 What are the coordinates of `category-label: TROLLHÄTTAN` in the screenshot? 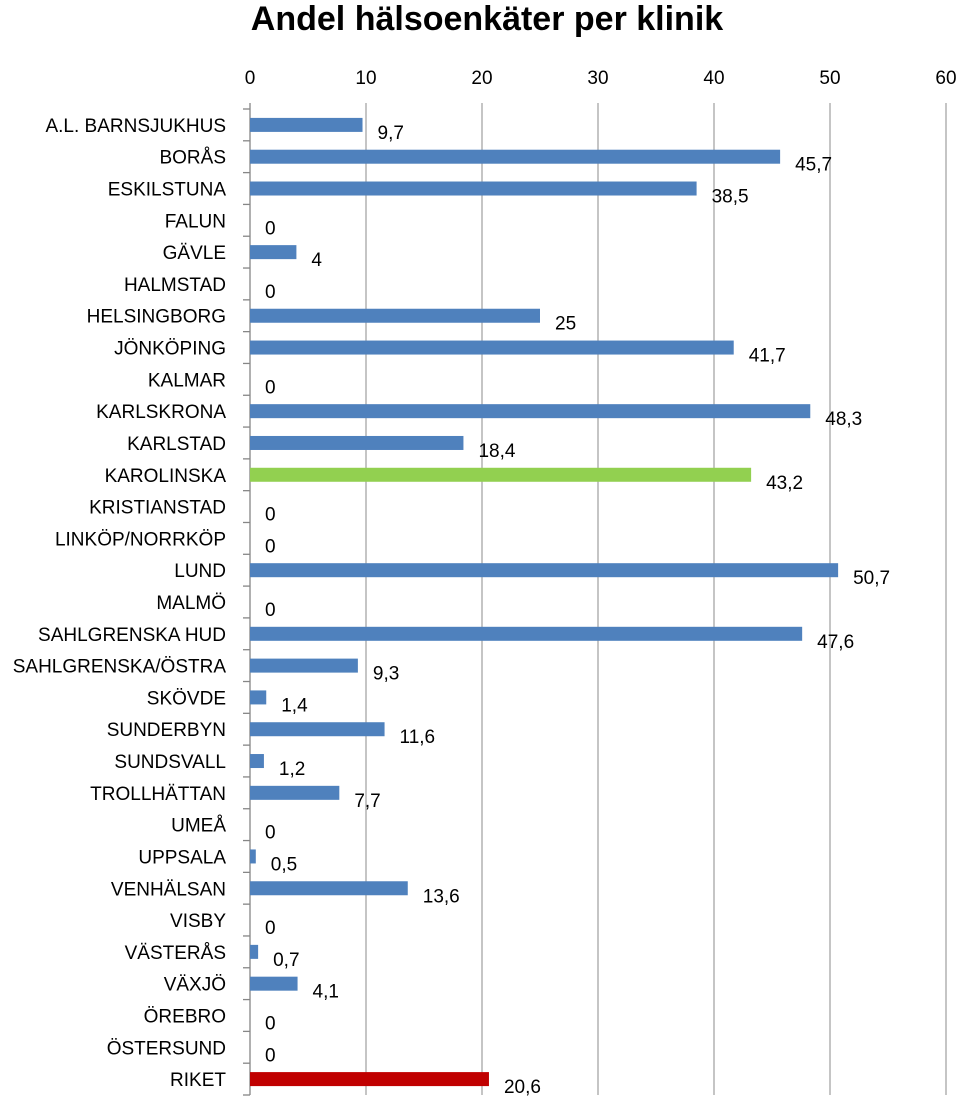 It's located at (158, 794).